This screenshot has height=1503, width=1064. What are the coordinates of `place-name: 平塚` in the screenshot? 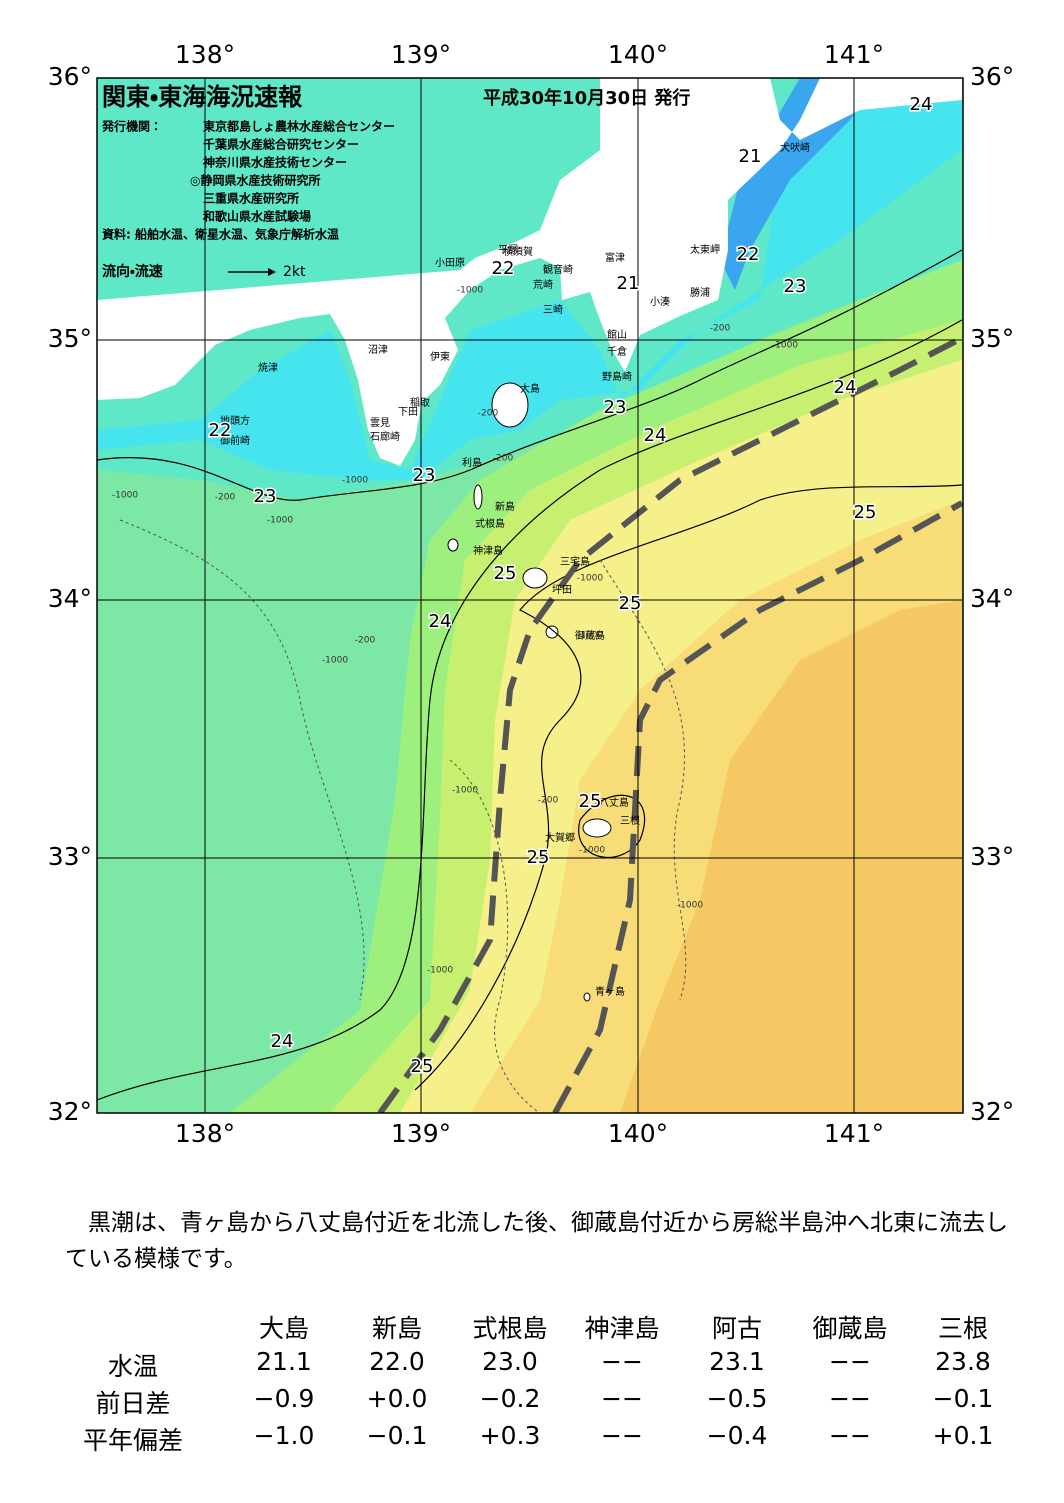 It's located at (508, 250).